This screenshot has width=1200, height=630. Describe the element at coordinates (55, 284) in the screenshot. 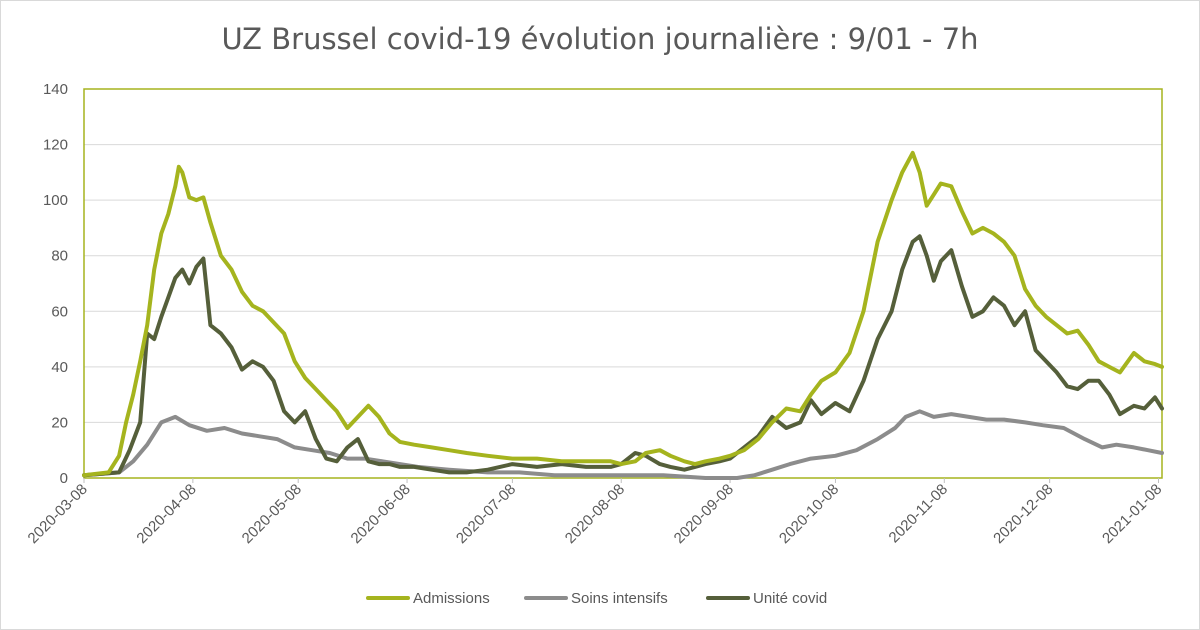

I see `y-axis-tick-labels: 0 20 40 60 80 100 120 140` at that location.